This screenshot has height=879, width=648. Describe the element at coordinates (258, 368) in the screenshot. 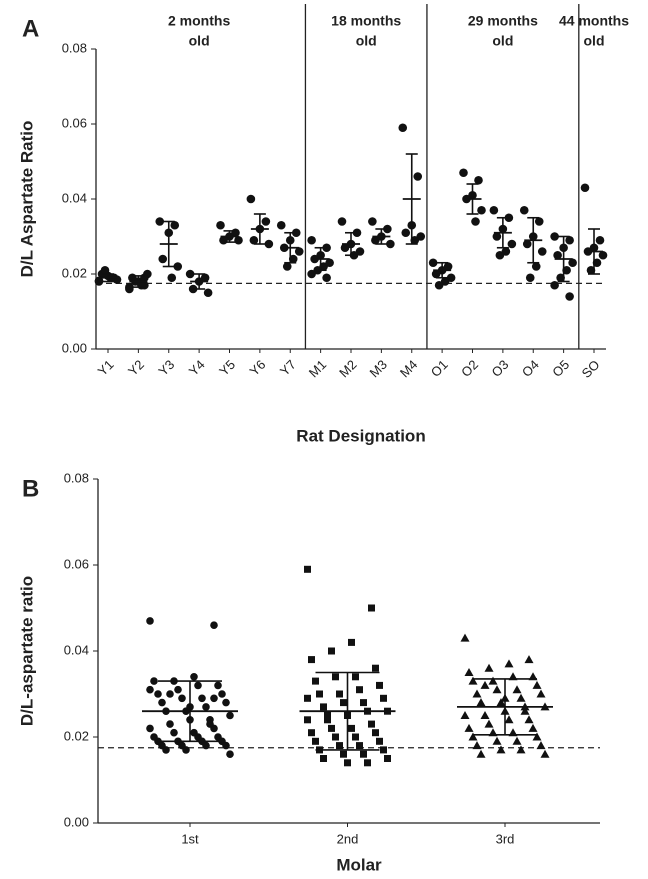

I see `x-tick-label: Y6` at that location.